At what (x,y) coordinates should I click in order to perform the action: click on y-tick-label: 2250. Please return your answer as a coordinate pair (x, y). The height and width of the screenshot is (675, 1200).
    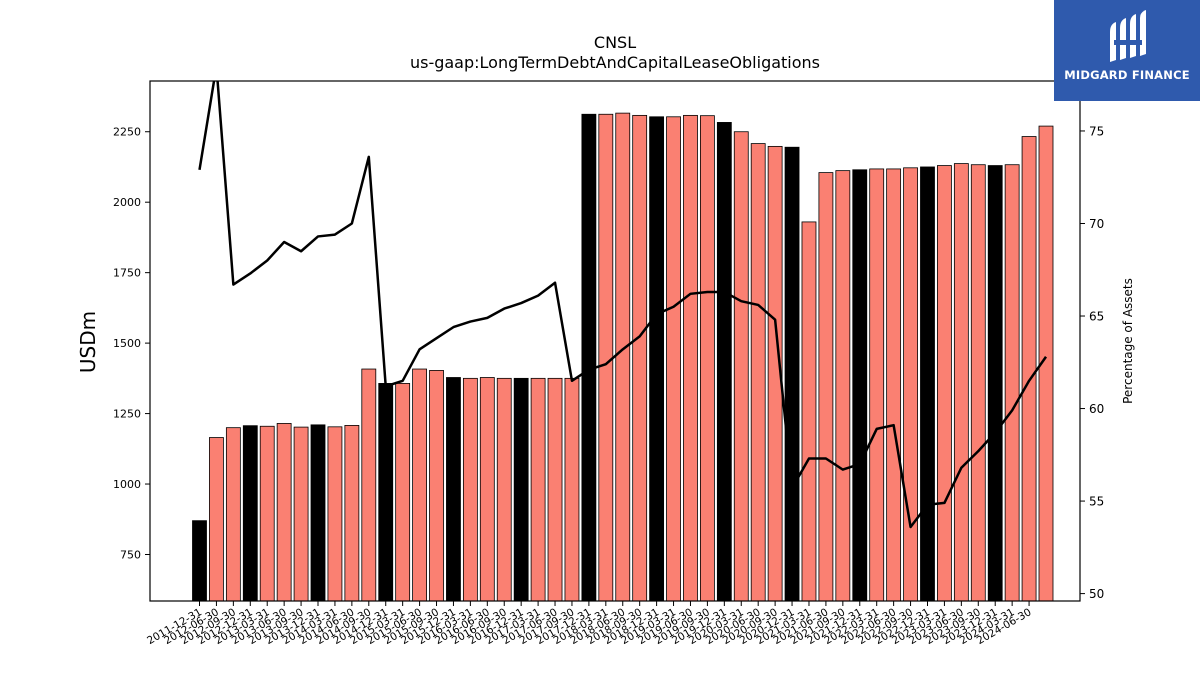
    Looking at the image, I should click on (127, 132).